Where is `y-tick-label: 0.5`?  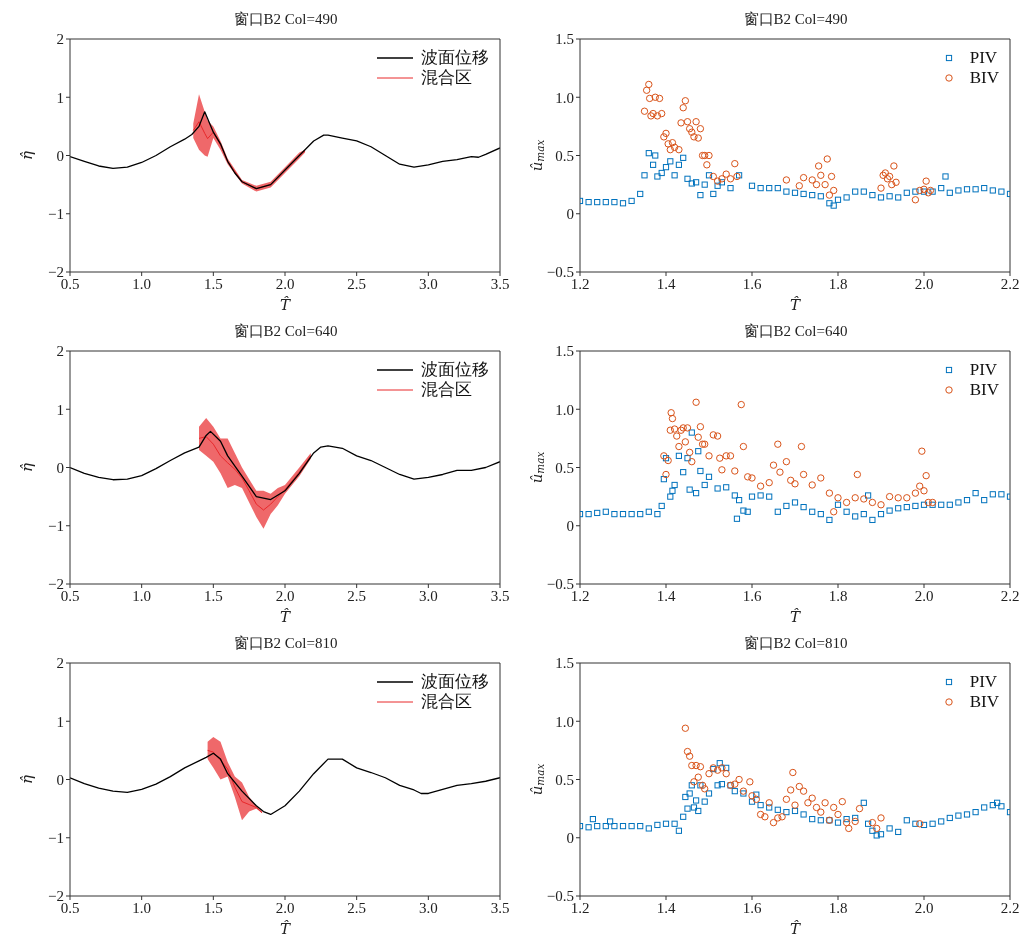
y-tick-label: 0.5 is located at coordinates (564, 467).